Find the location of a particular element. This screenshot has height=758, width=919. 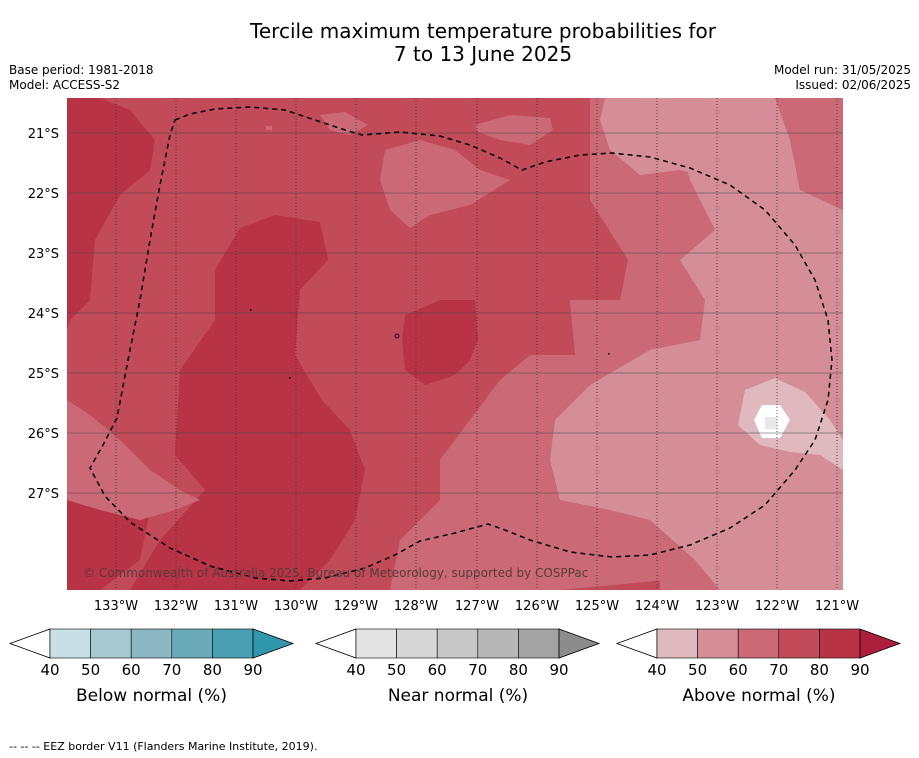

above-normal-label: Above normal (%) is located at coordinates (759, 696).